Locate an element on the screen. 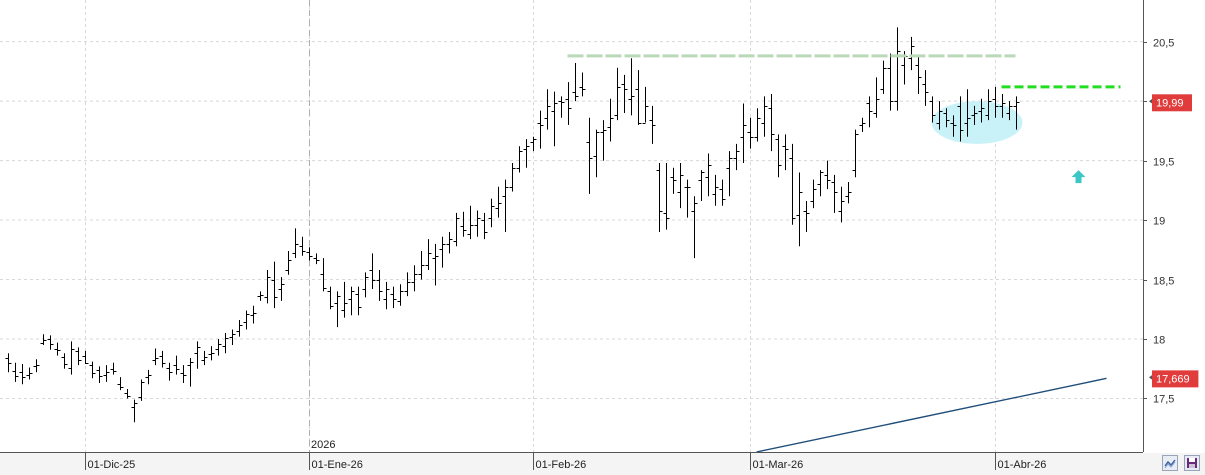 This screenshot has height=475, width=1205. y-tick-label: 17,5 is located at coordinates (1163, 400).